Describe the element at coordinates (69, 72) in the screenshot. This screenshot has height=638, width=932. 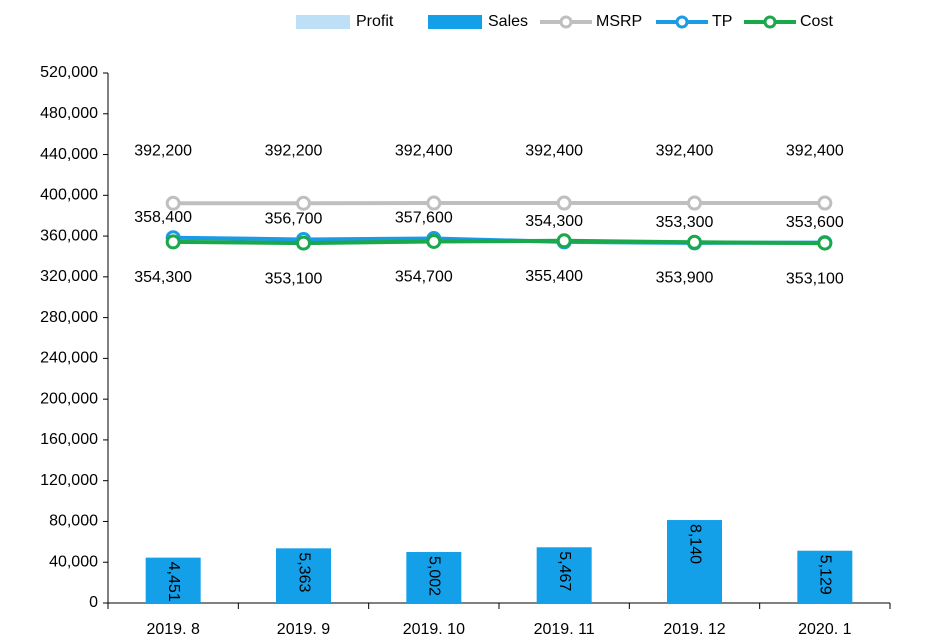
I see `y-tick-label: 520,000` at that location.